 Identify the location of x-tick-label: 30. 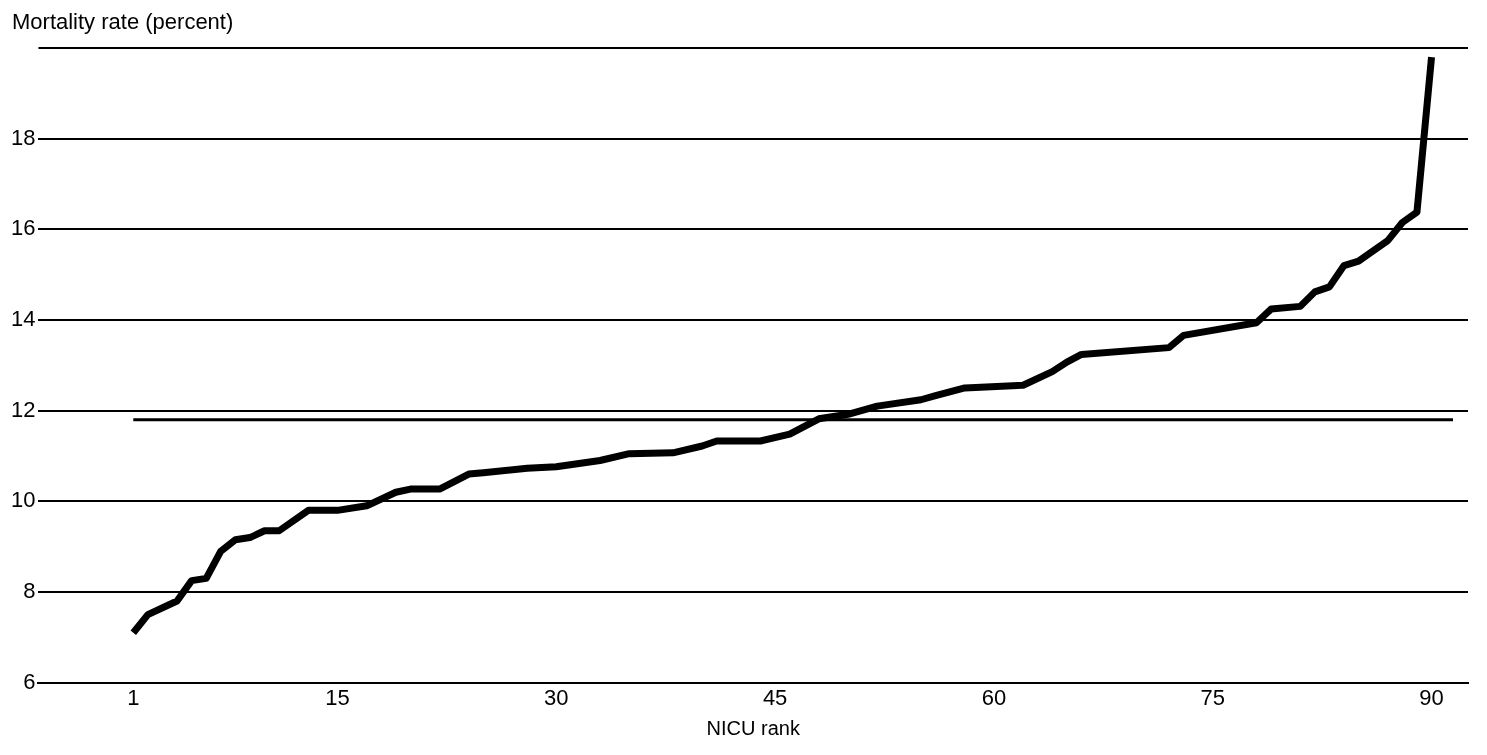
(556, 697).